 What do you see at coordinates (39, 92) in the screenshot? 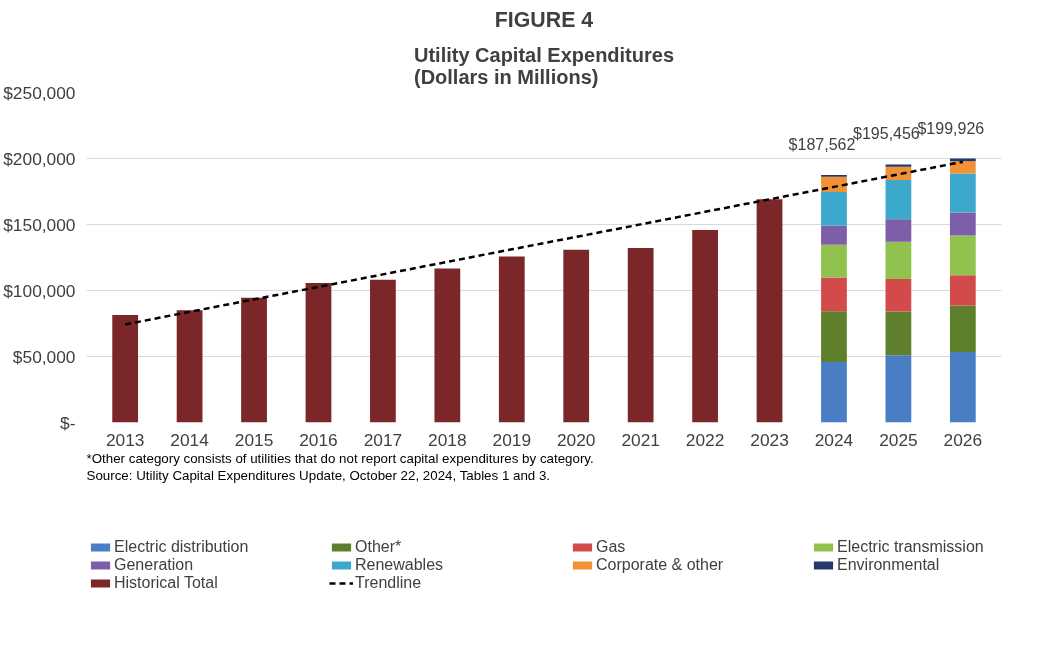
I see `y-tick-label: $250,000` at bounding box center [39, 92].